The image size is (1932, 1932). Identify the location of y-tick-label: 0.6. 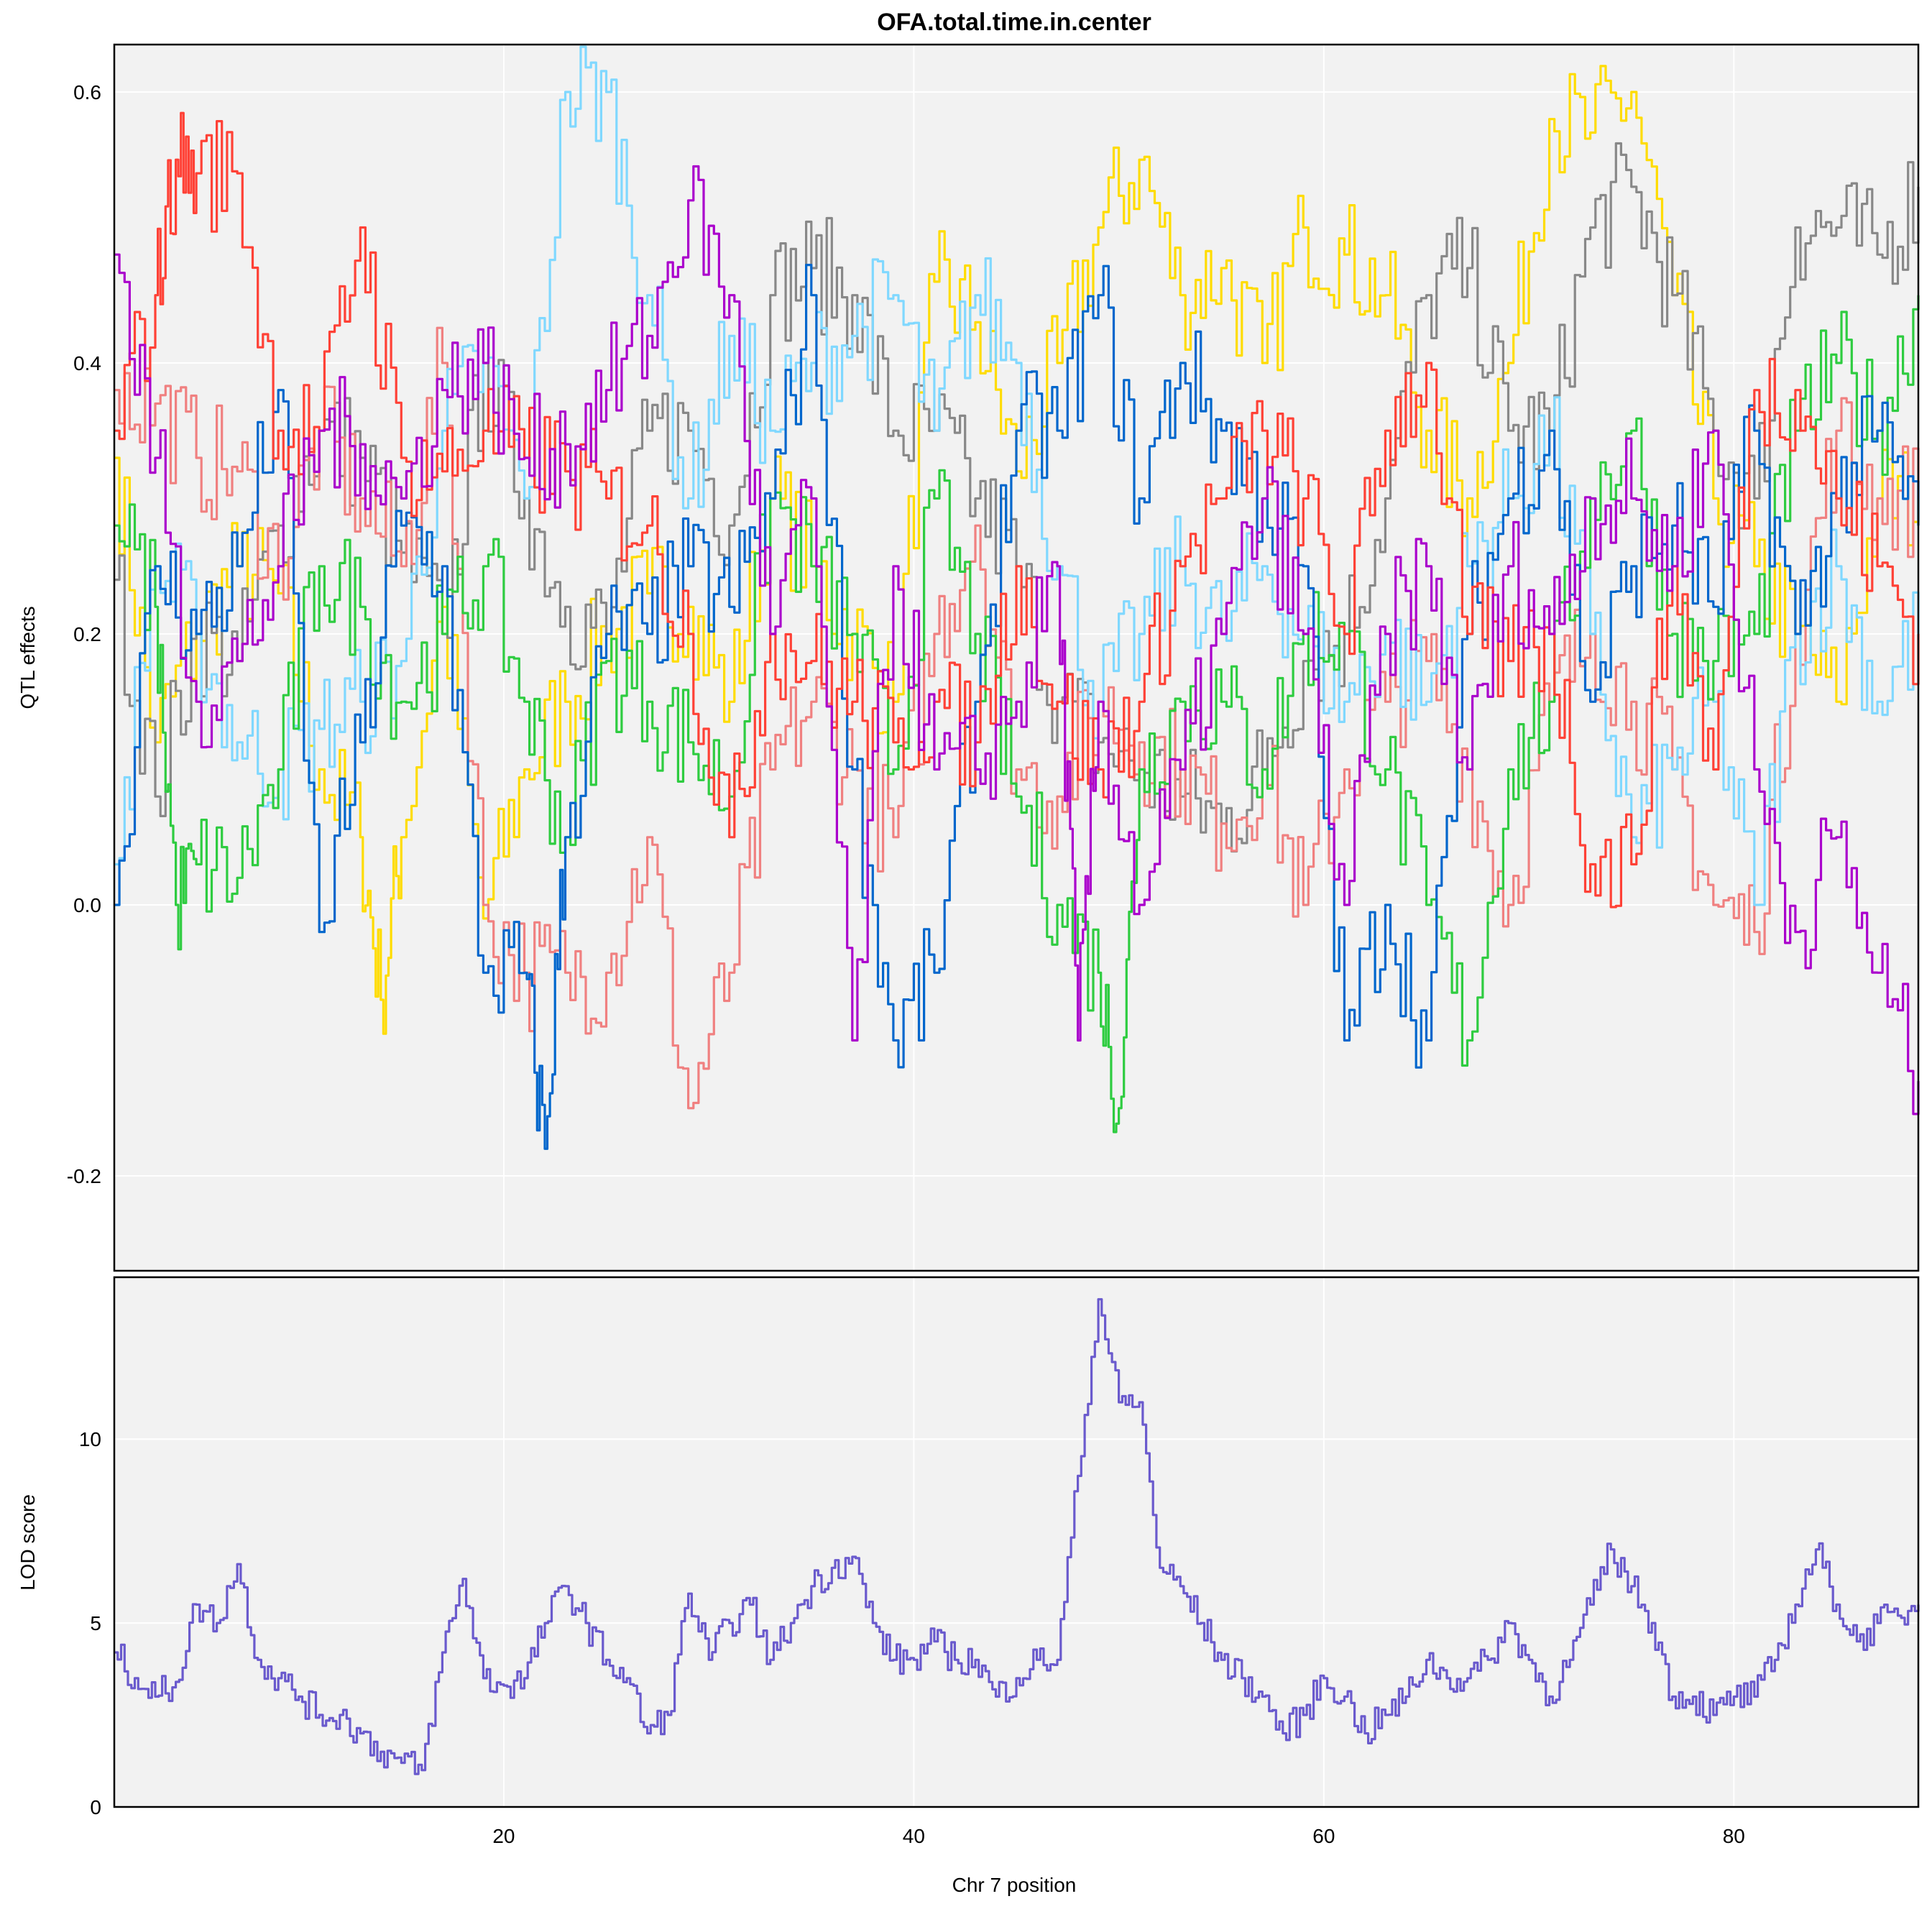
(87, 92).